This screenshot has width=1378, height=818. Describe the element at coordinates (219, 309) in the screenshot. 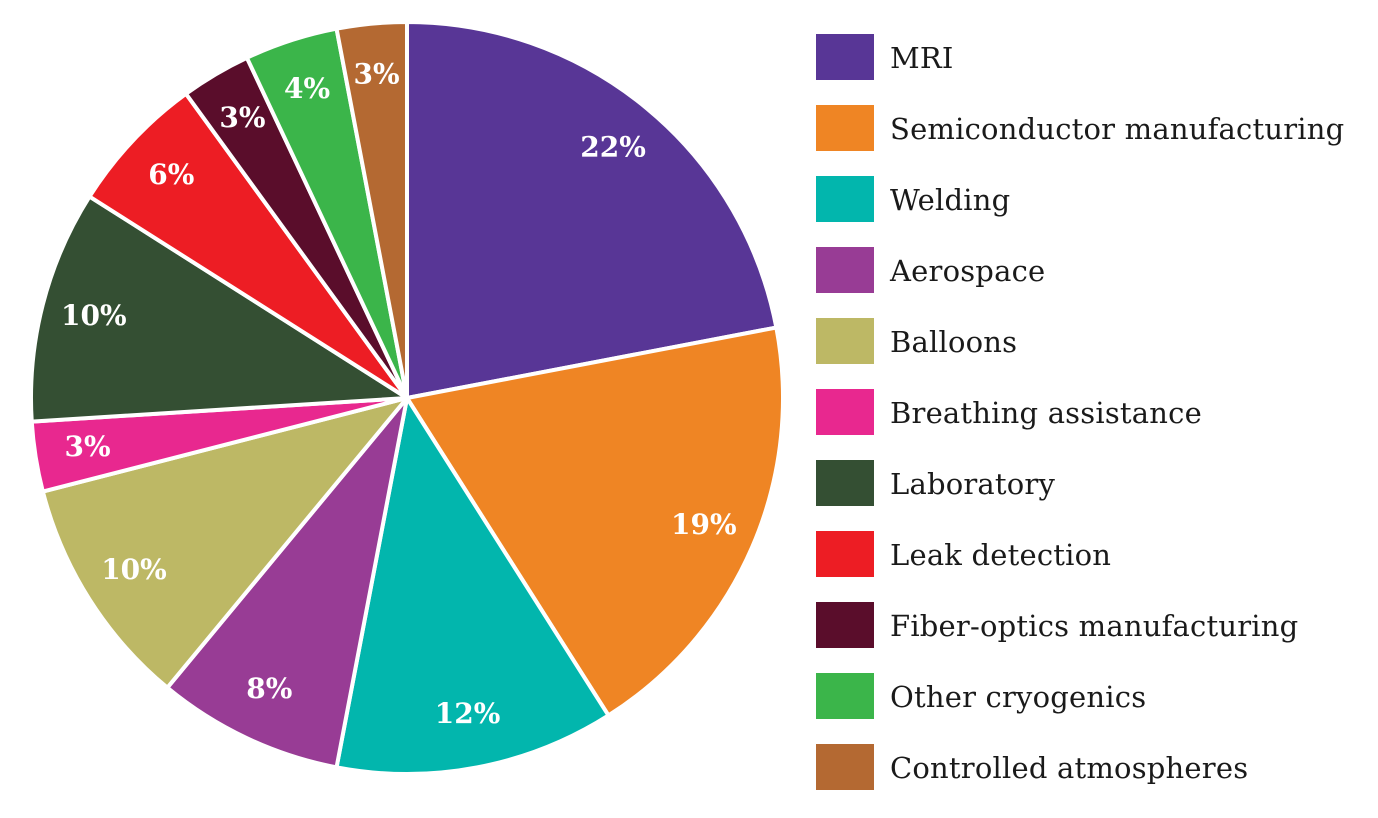

I see `pie-slice-laboratory` at that location.